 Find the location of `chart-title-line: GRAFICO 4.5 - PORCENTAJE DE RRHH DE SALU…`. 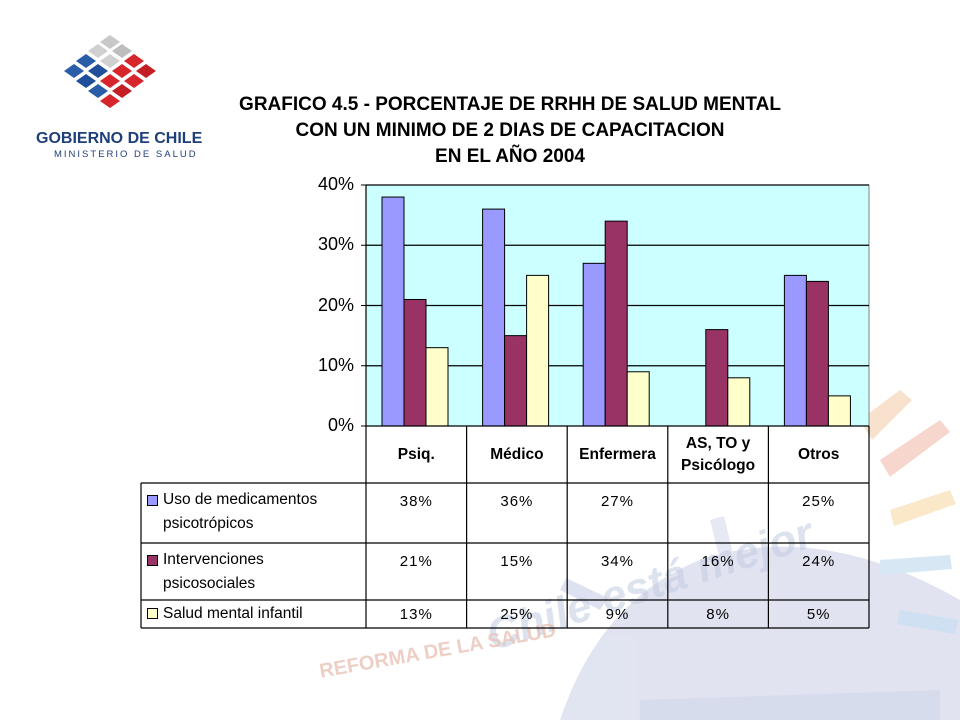

chart-title-line: GRAFICO 4.5 - PORCENTAJE DE RRHH DE SALU… is located at coordinates (510, 104).